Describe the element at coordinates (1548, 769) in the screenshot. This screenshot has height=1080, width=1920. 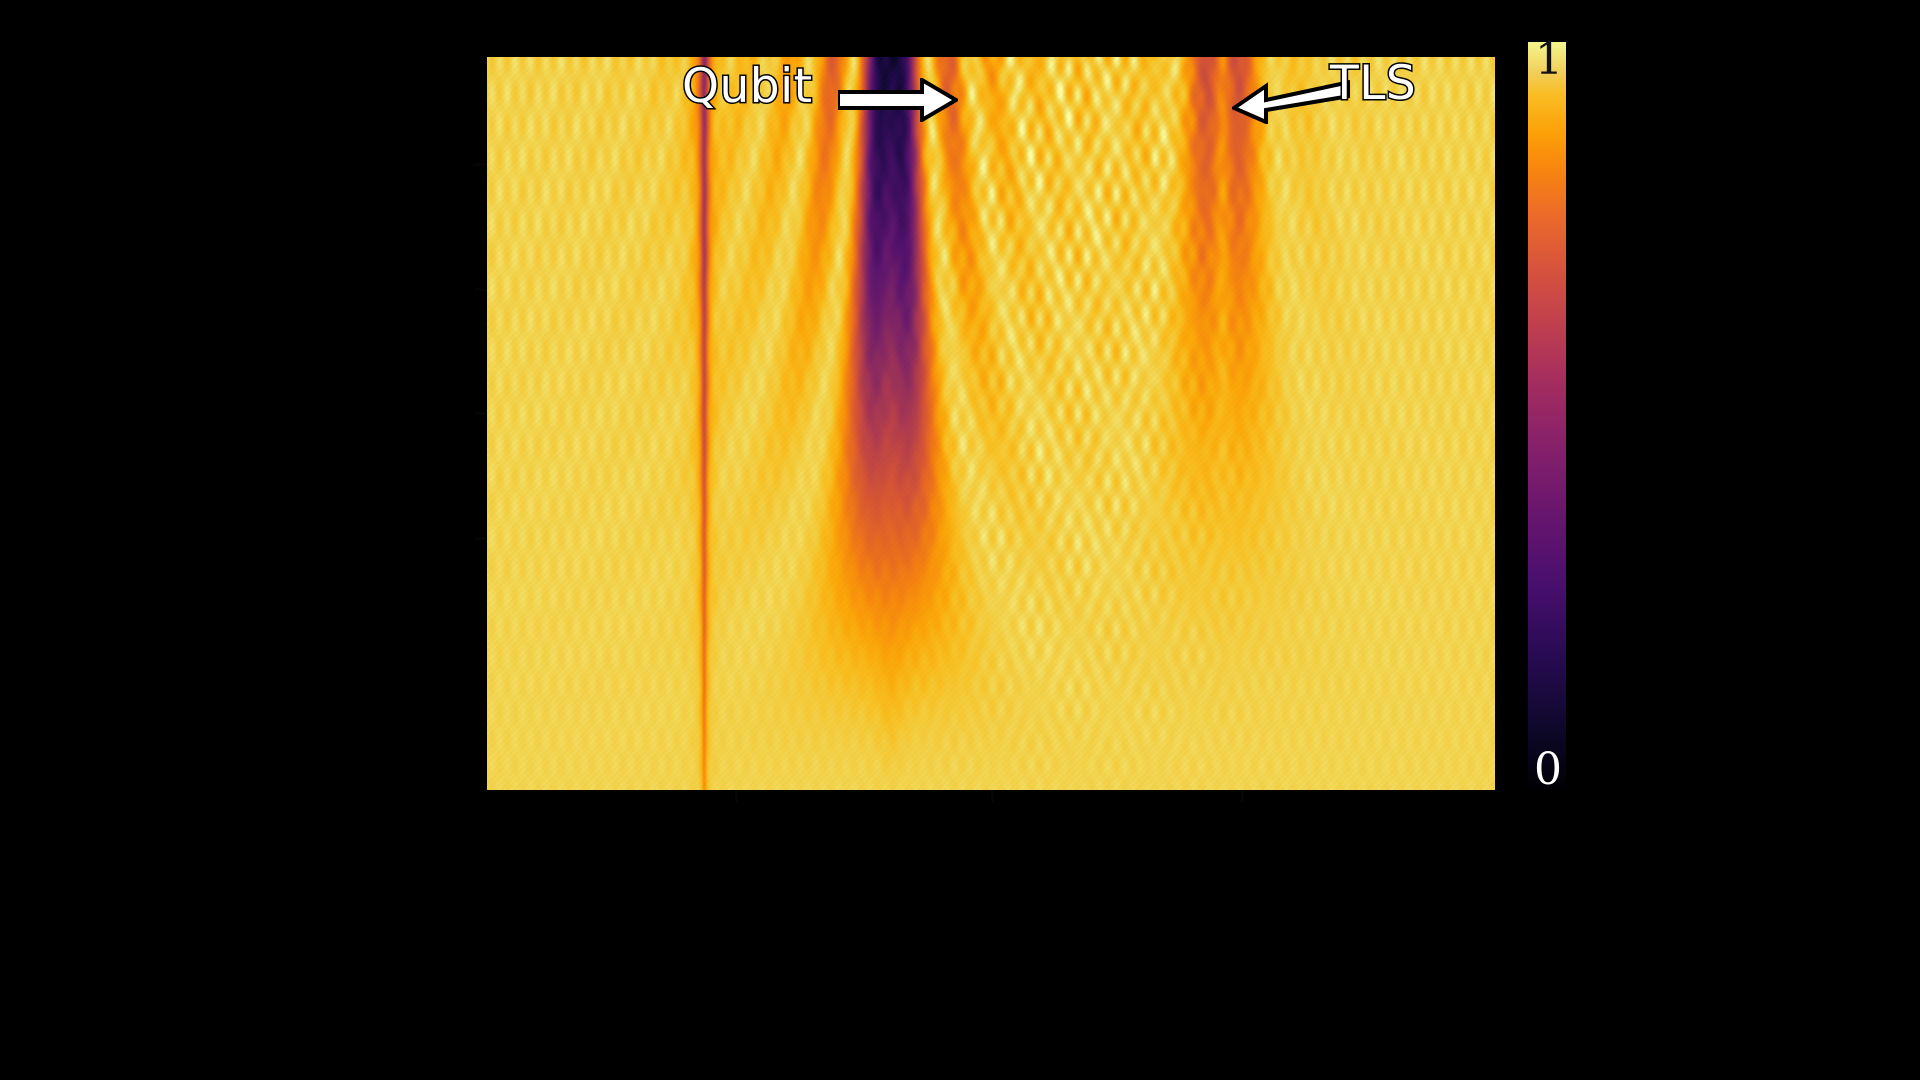
I see `colorbar-min-label: 0` at that location.